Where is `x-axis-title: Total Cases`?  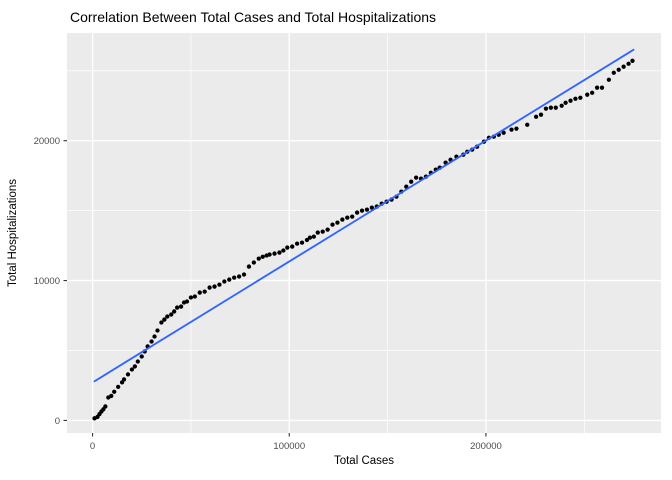 x-axis-title: Total Cases is located at coordinates (364, 461).